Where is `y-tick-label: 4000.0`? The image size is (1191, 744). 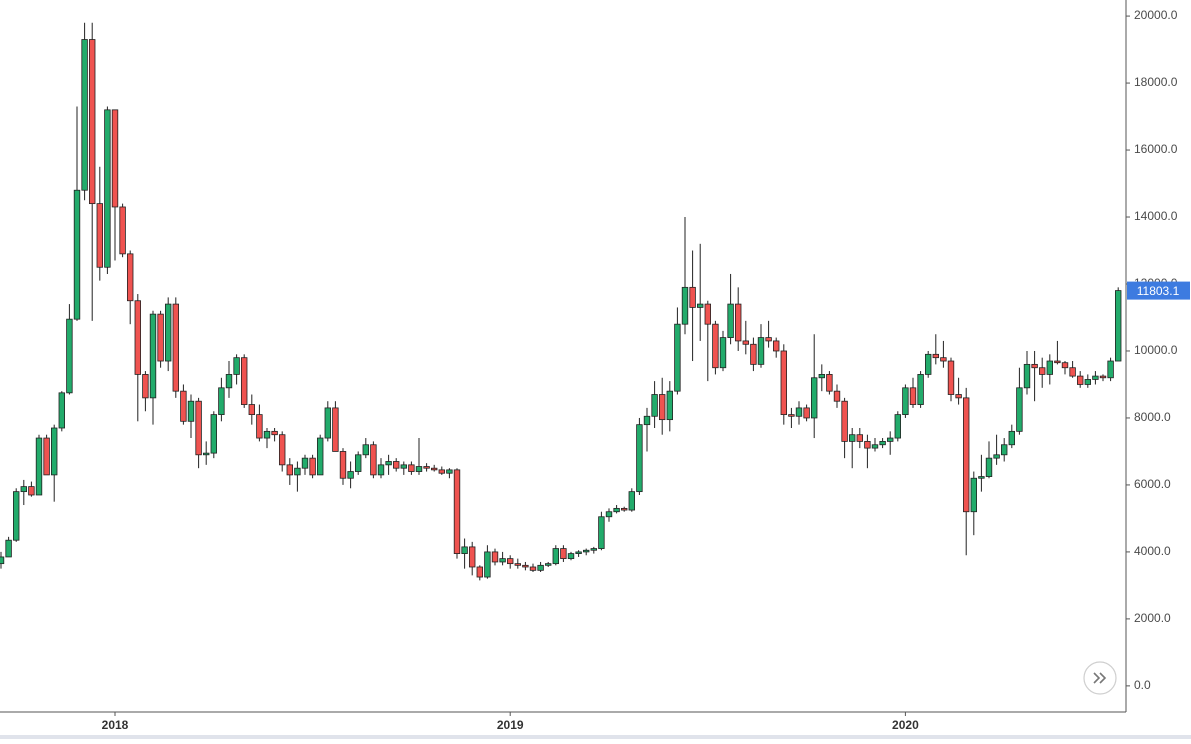
y-tick-label: 4000.0 is located at coordinates (1152, 551).